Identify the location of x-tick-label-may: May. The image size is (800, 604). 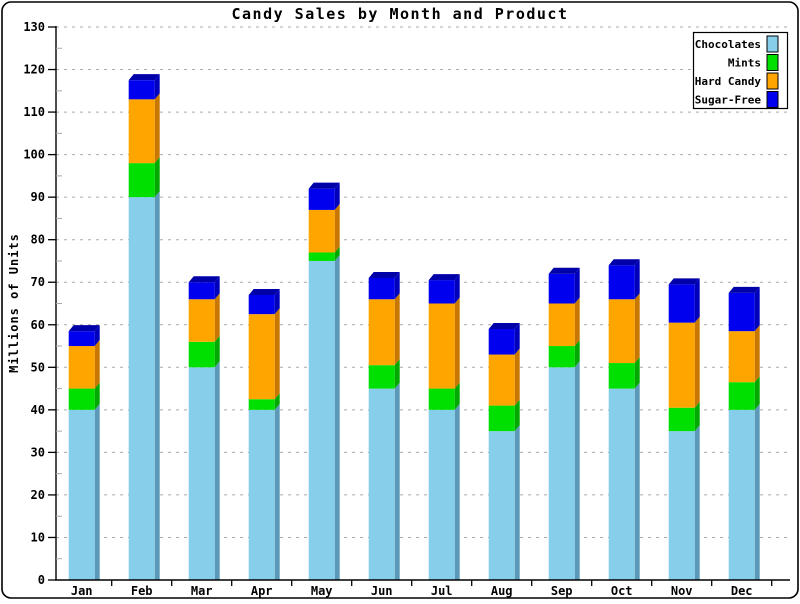
(322, 591).